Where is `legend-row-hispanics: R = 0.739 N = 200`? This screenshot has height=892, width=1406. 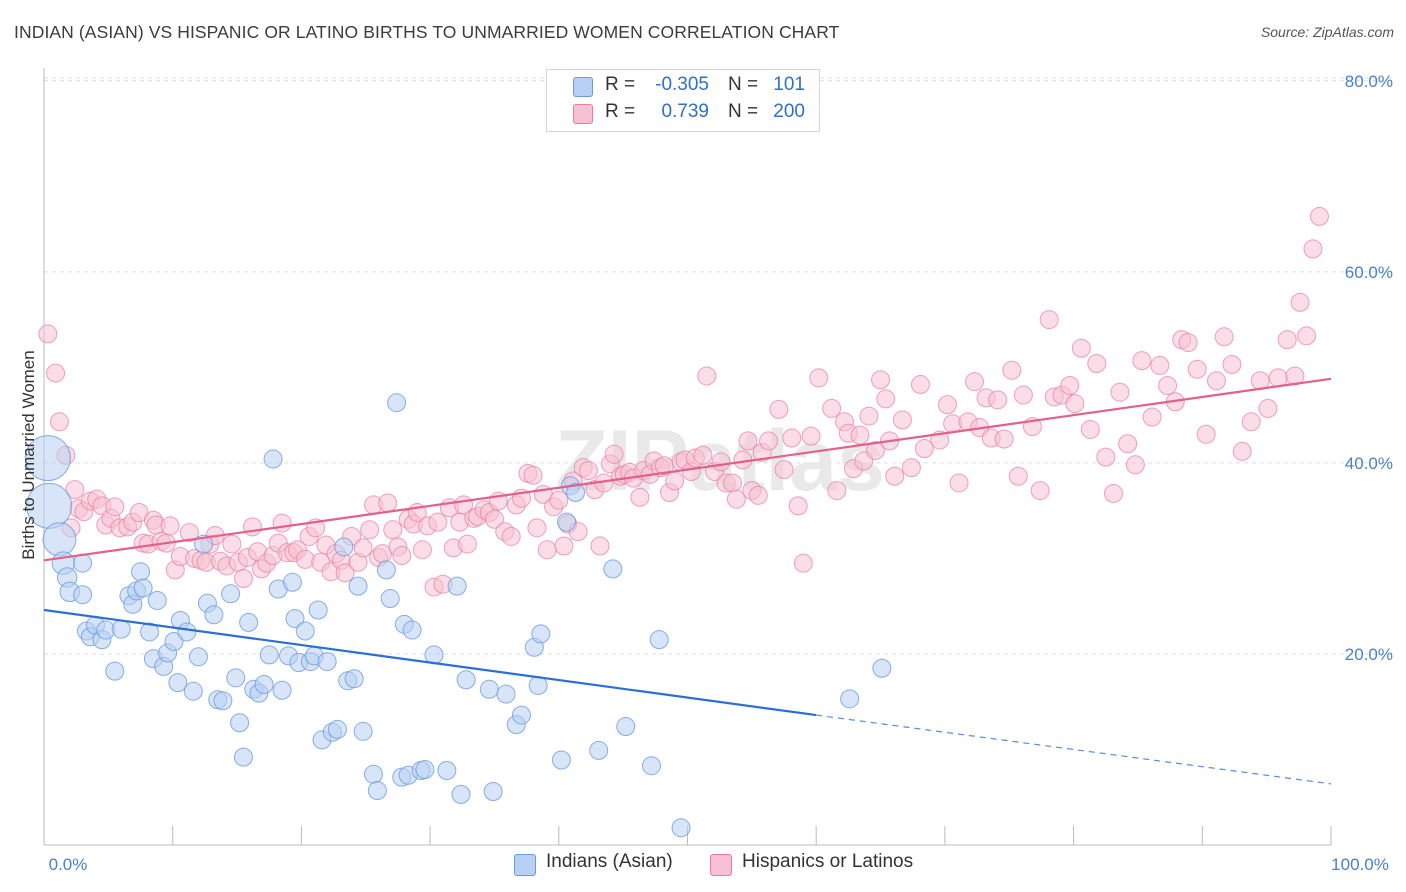 legend-row-hispanics: R = 0.739 N = 200 is located at coordinates (683, 114).